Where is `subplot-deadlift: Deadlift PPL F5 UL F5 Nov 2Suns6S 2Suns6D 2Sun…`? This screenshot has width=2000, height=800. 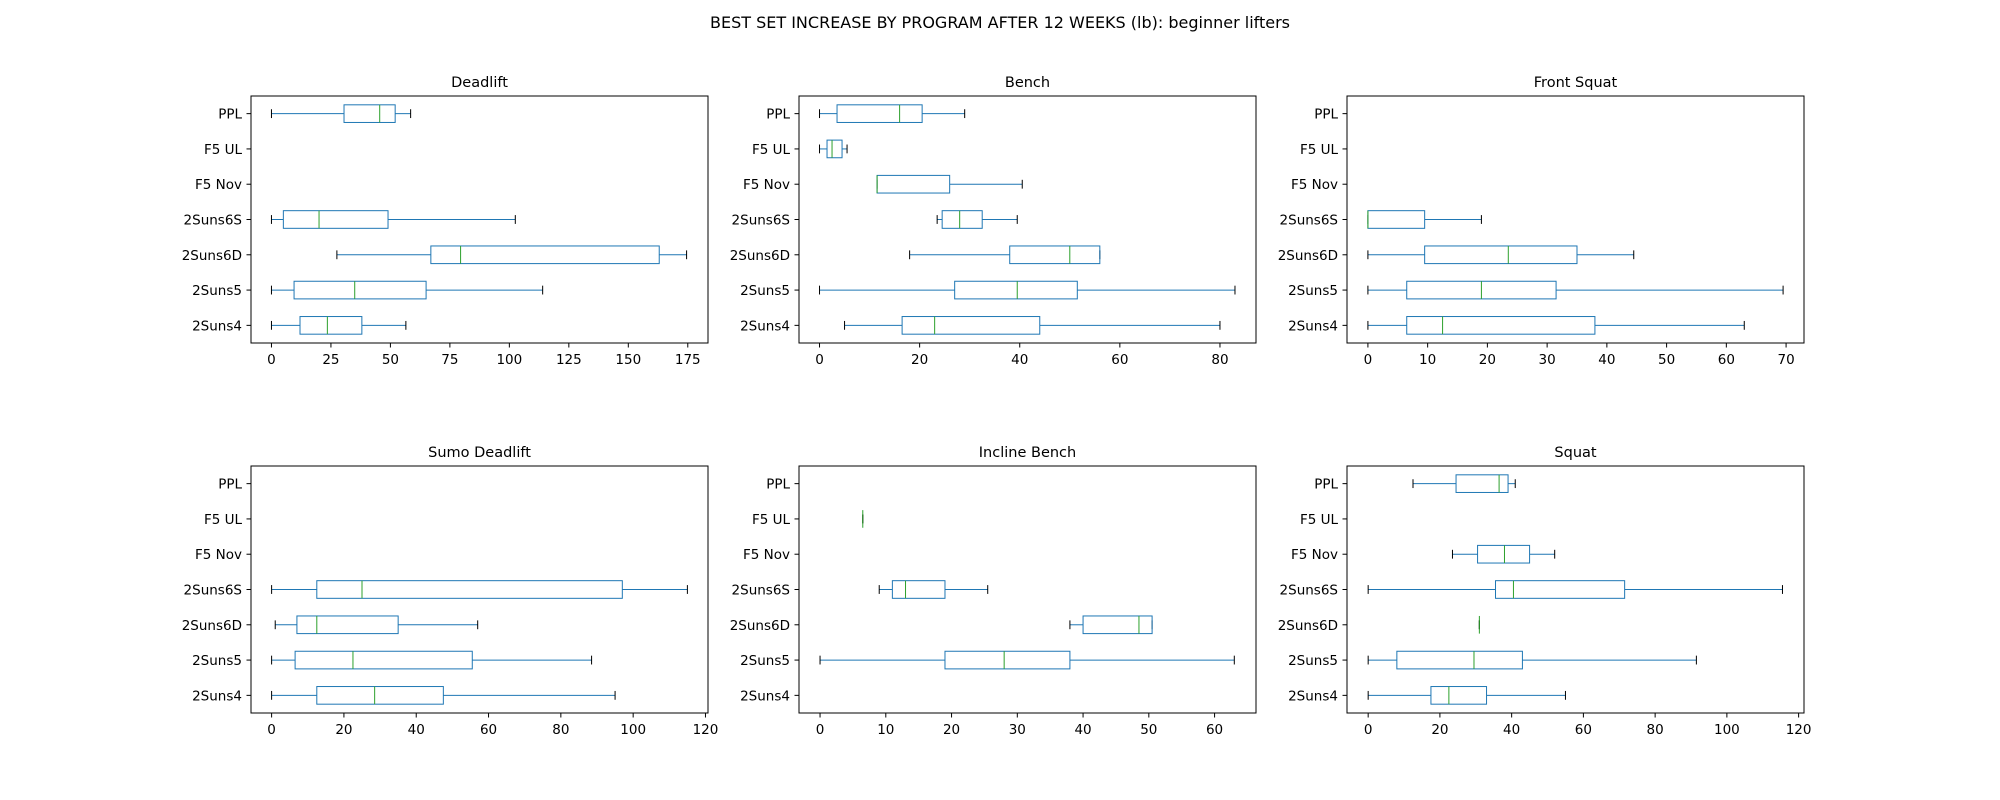 subplot-deadlift: Deadlift PPL F5 UL F5 Nov 2Suns6S 2Suns6D 2Sun… is located at coordinates (445, 221).